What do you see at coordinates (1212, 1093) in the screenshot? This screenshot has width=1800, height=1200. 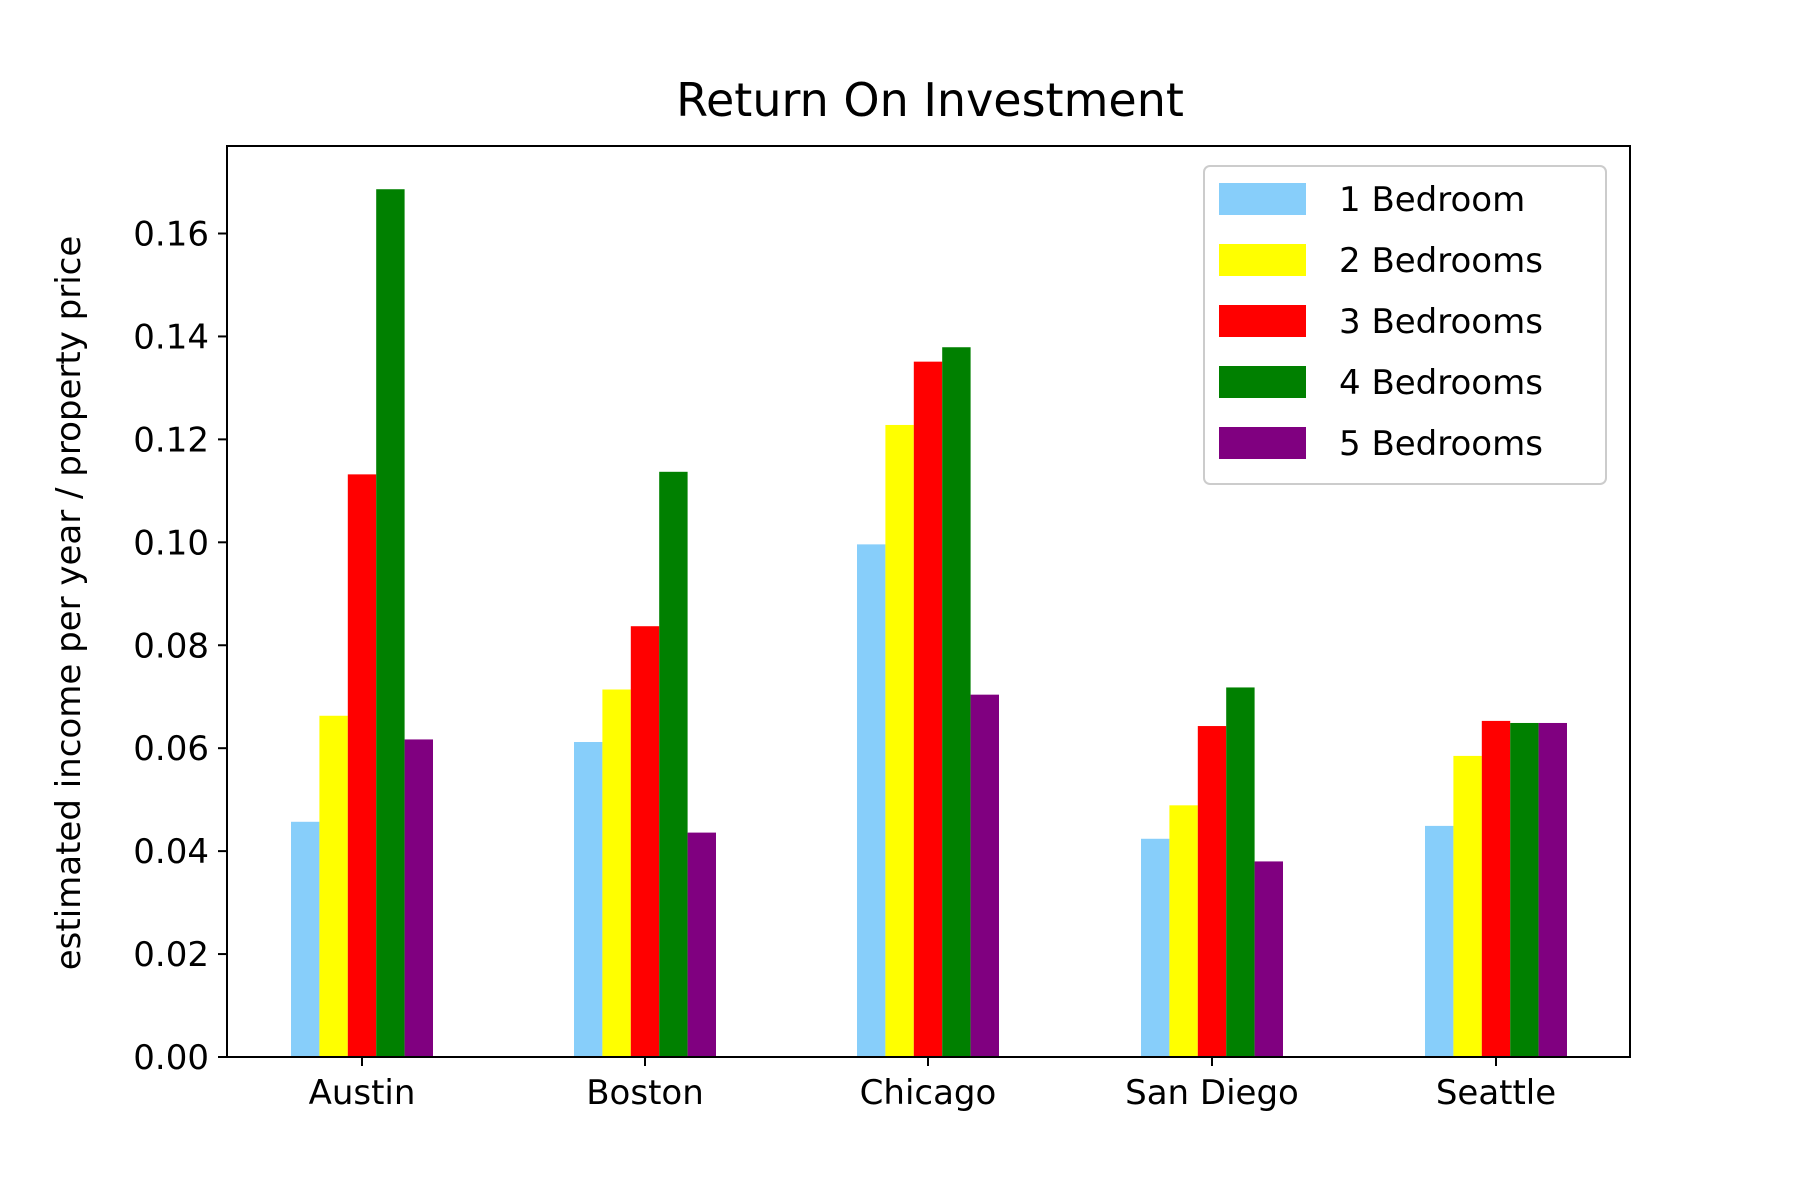 I see `x-tick-label: San Diego` at bounding box center [1212, 1093].